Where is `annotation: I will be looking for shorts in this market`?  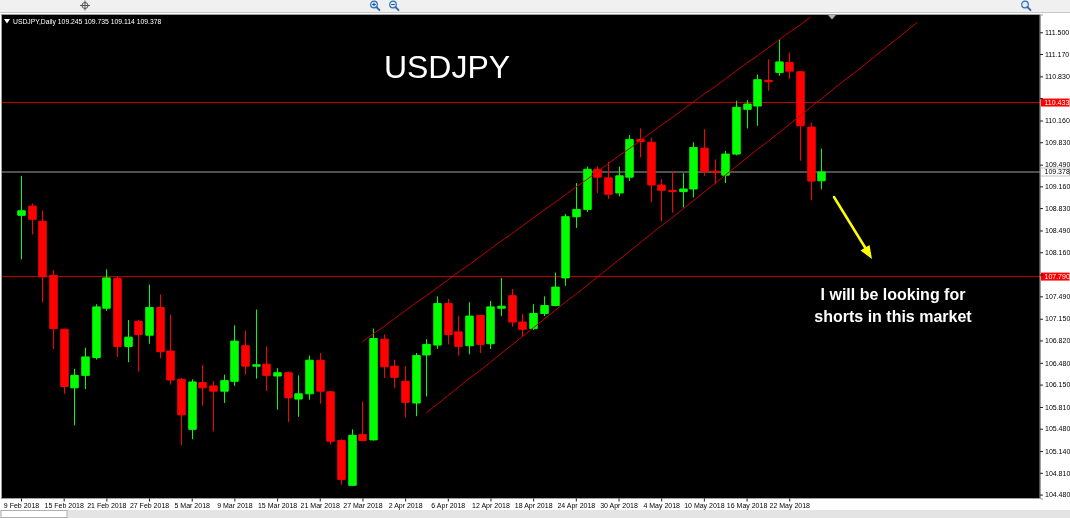 annotation: I will be looking for shorts in this market is located at coordinates (893, 305).